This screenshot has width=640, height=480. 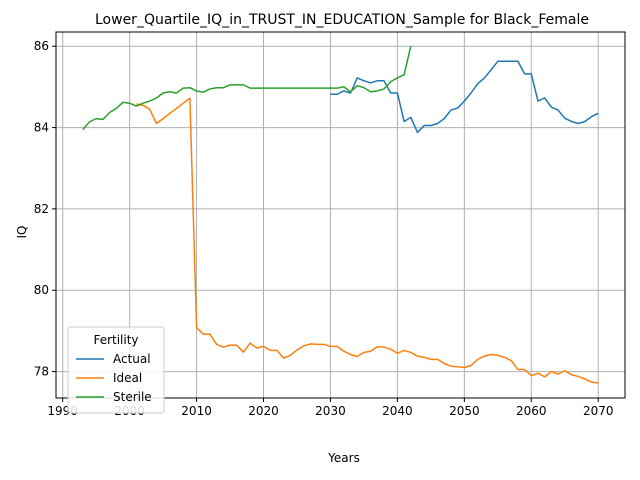 I want to click on y-tick-label: 86, so click(x=41, y=46).